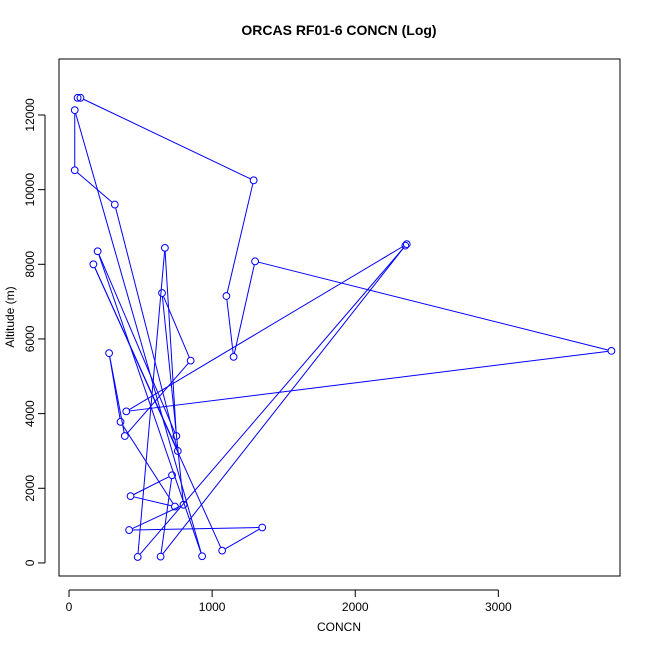 Image resolution: width=650 pixels, height=650 pixels. Describe the element at coordinates (338, 30) in the screenshot. I see `chart-title: ORCAS RF01-6 CONCN (Log)` at that location.